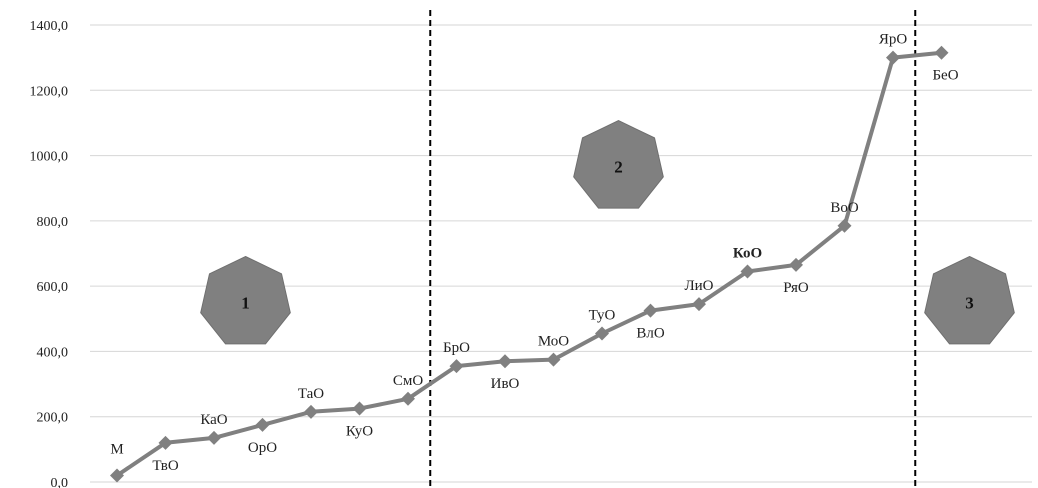  I want to click on point-label: ВоО, so click(844, 208).